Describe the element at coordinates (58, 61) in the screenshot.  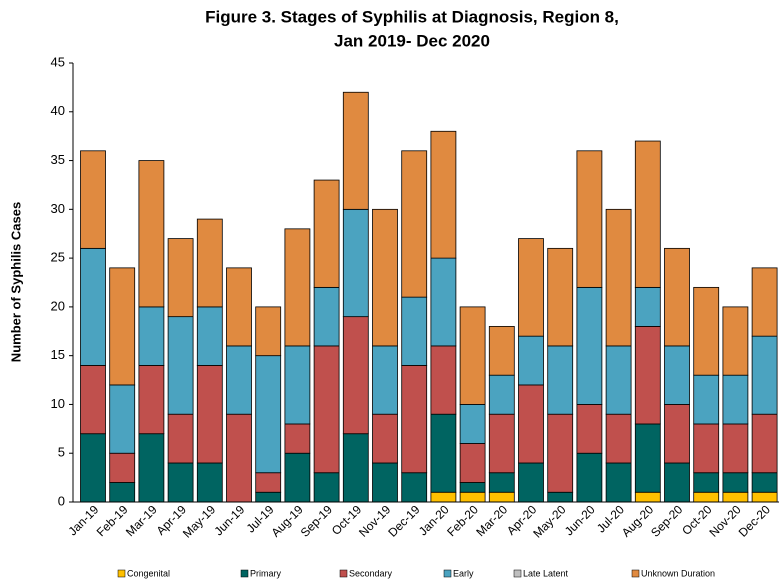
I see `y-tick-label: 45` at that location.